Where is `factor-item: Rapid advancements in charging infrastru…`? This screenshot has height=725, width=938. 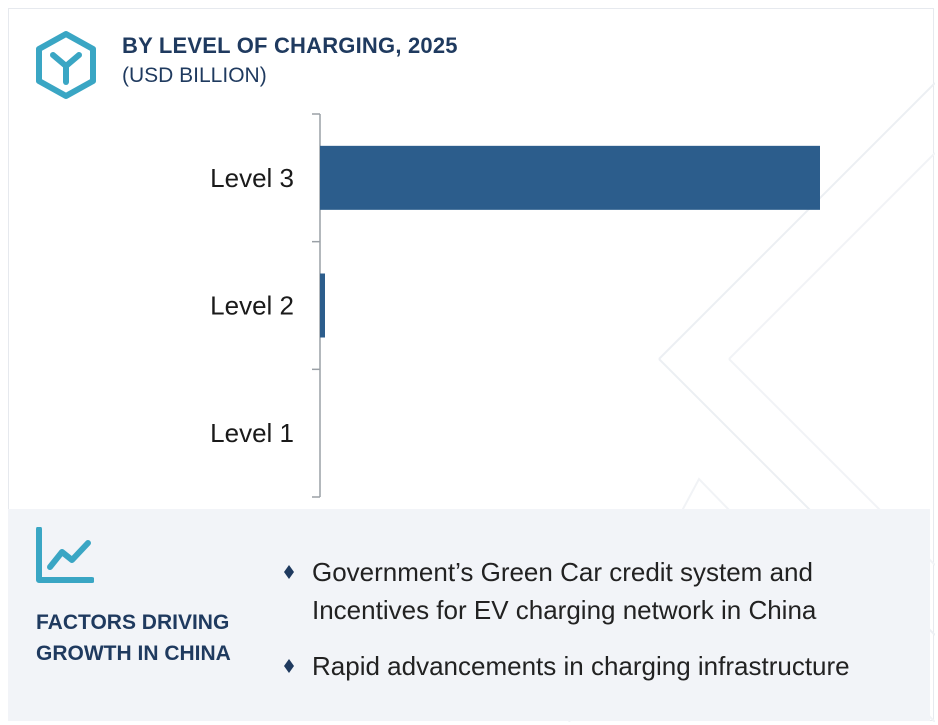 factor-item: Rapid advancements in charging infrastru… is located at coordinates (600, 666).